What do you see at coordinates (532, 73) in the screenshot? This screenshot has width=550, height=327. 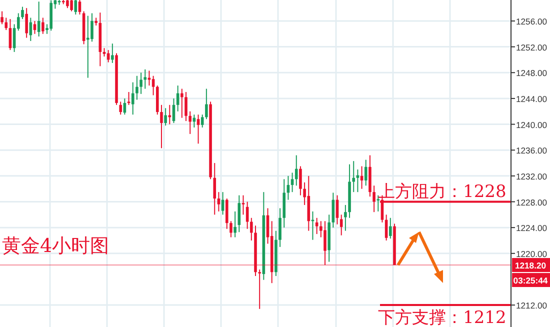 I see `y-tick-label: 1248.00` at bounding box center [532, 73].